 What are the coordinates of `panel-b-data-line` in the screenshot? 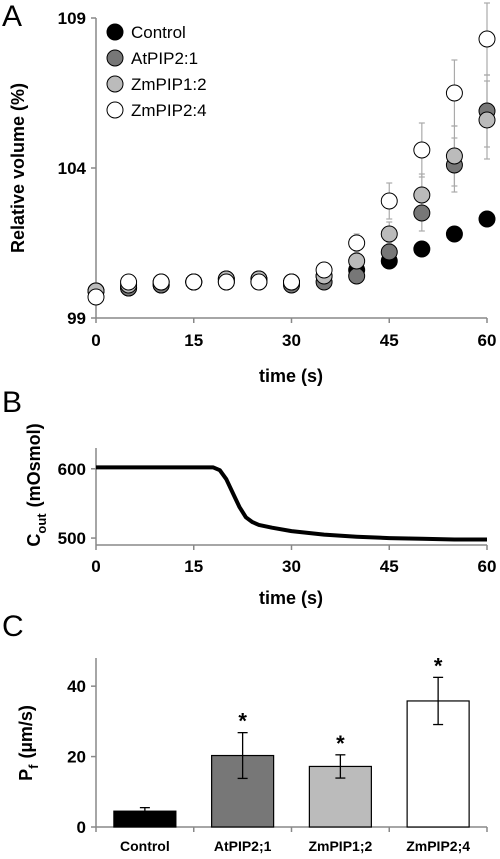 It's located at (291, 503).